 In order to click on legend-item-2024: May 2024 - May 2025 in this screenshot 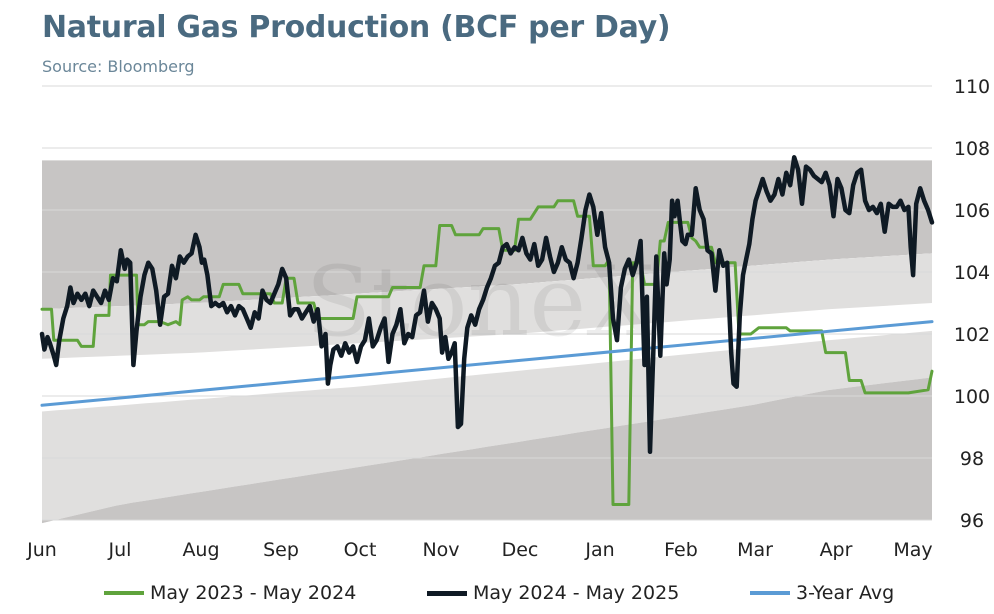, I will do `click(553, 593)`.